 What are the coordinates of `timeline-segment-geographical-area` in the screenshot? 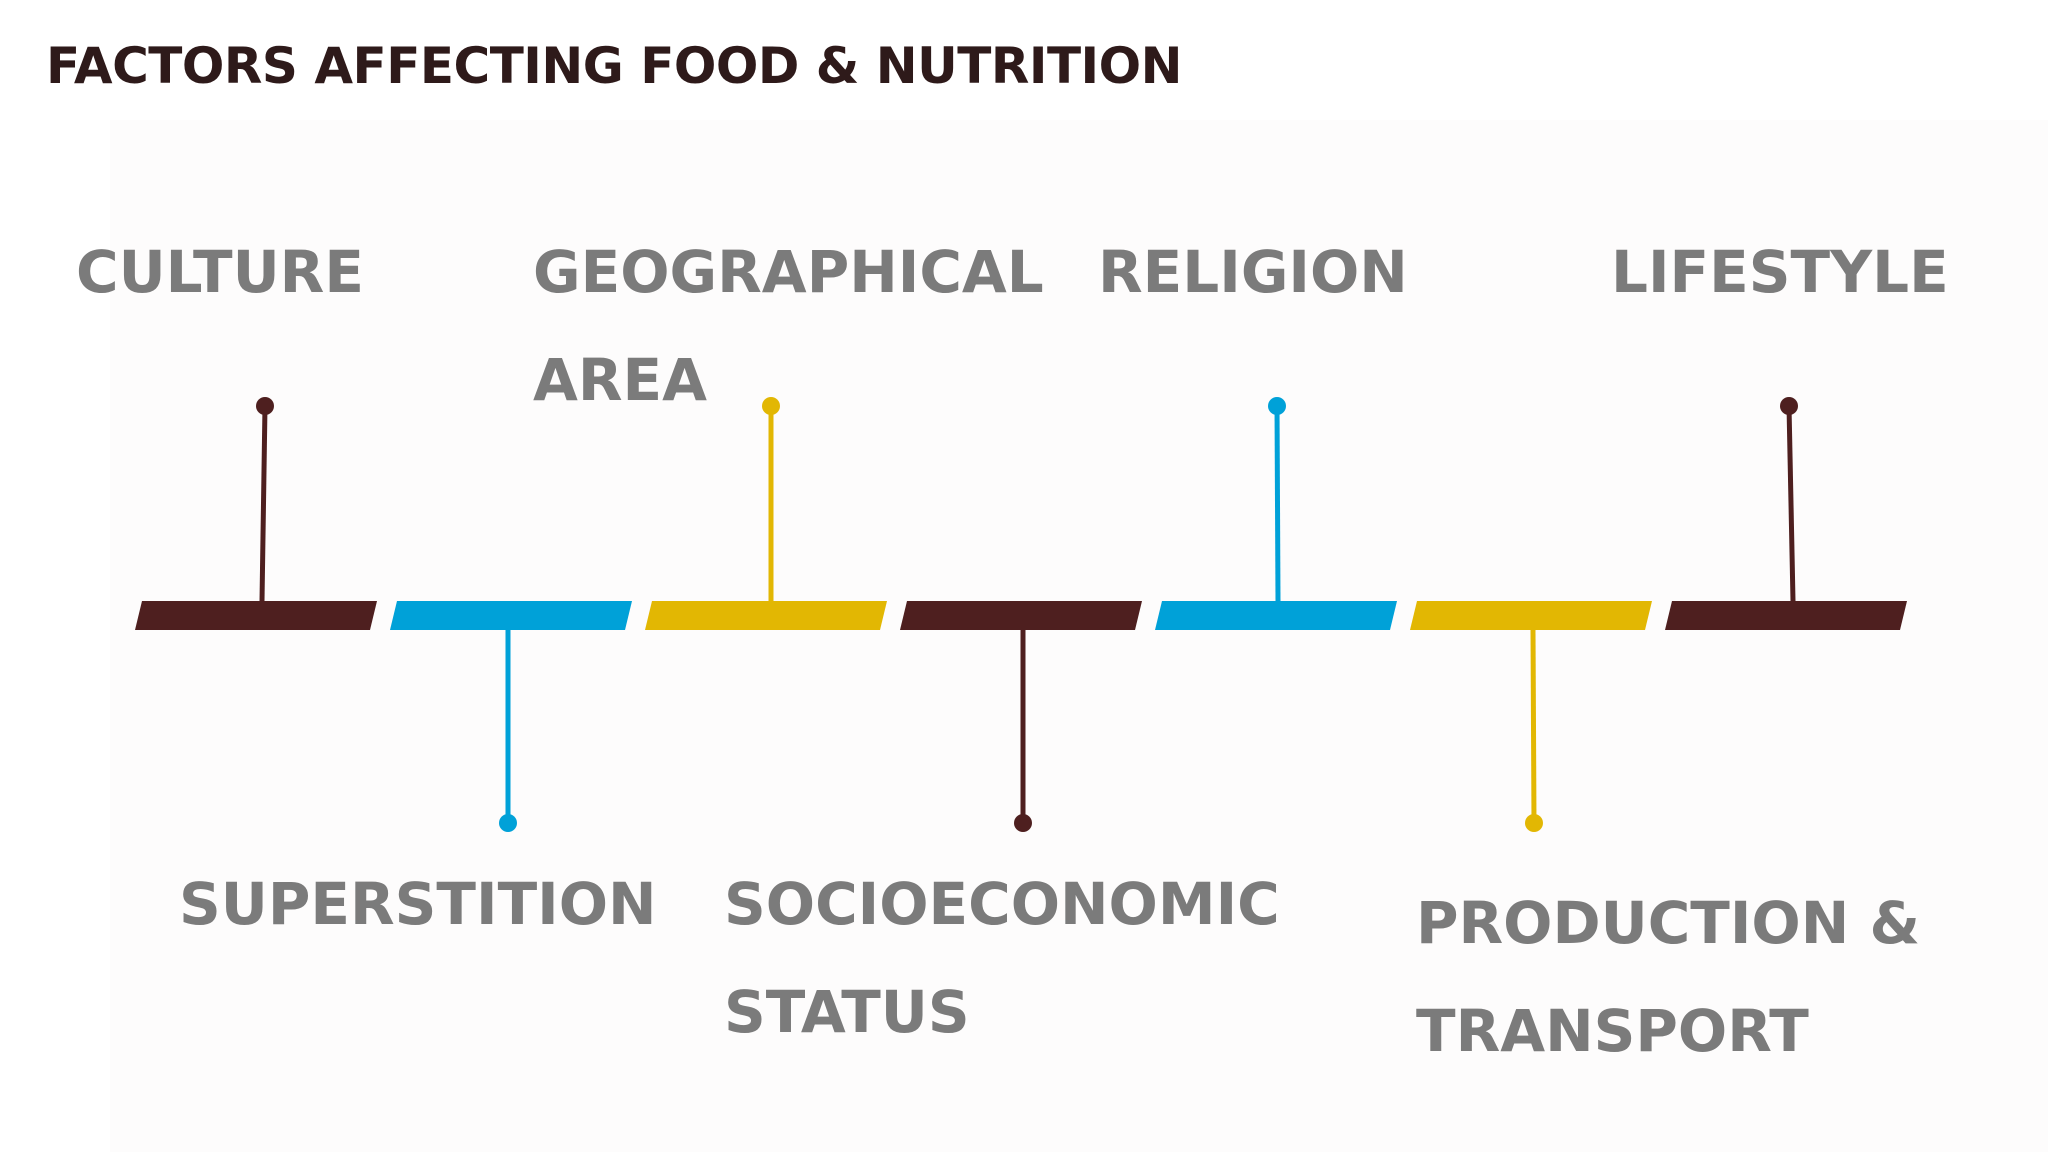 It's located at (766, 615).